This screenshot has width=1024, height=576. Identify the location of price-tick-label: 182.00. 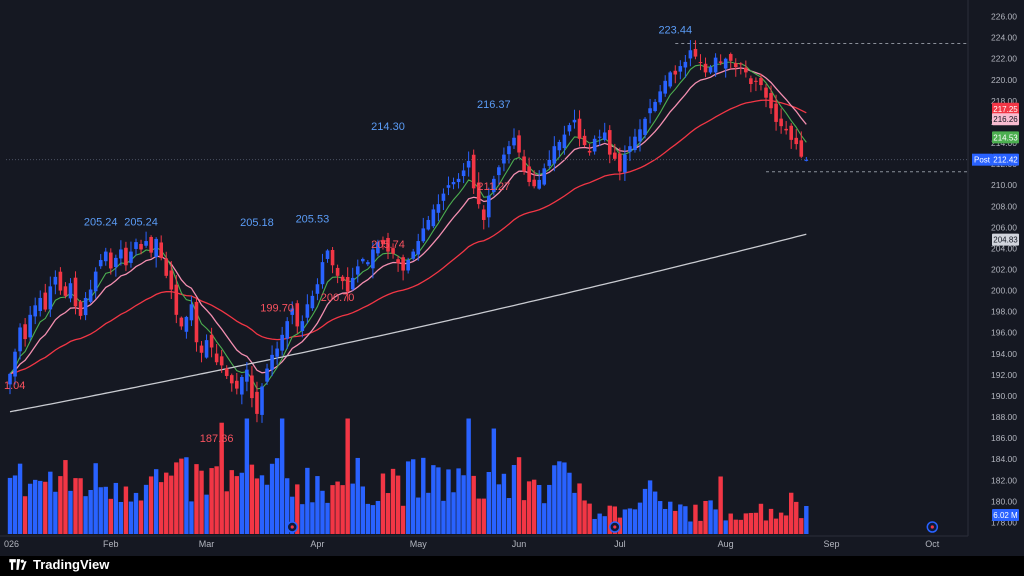
(1004, 480).